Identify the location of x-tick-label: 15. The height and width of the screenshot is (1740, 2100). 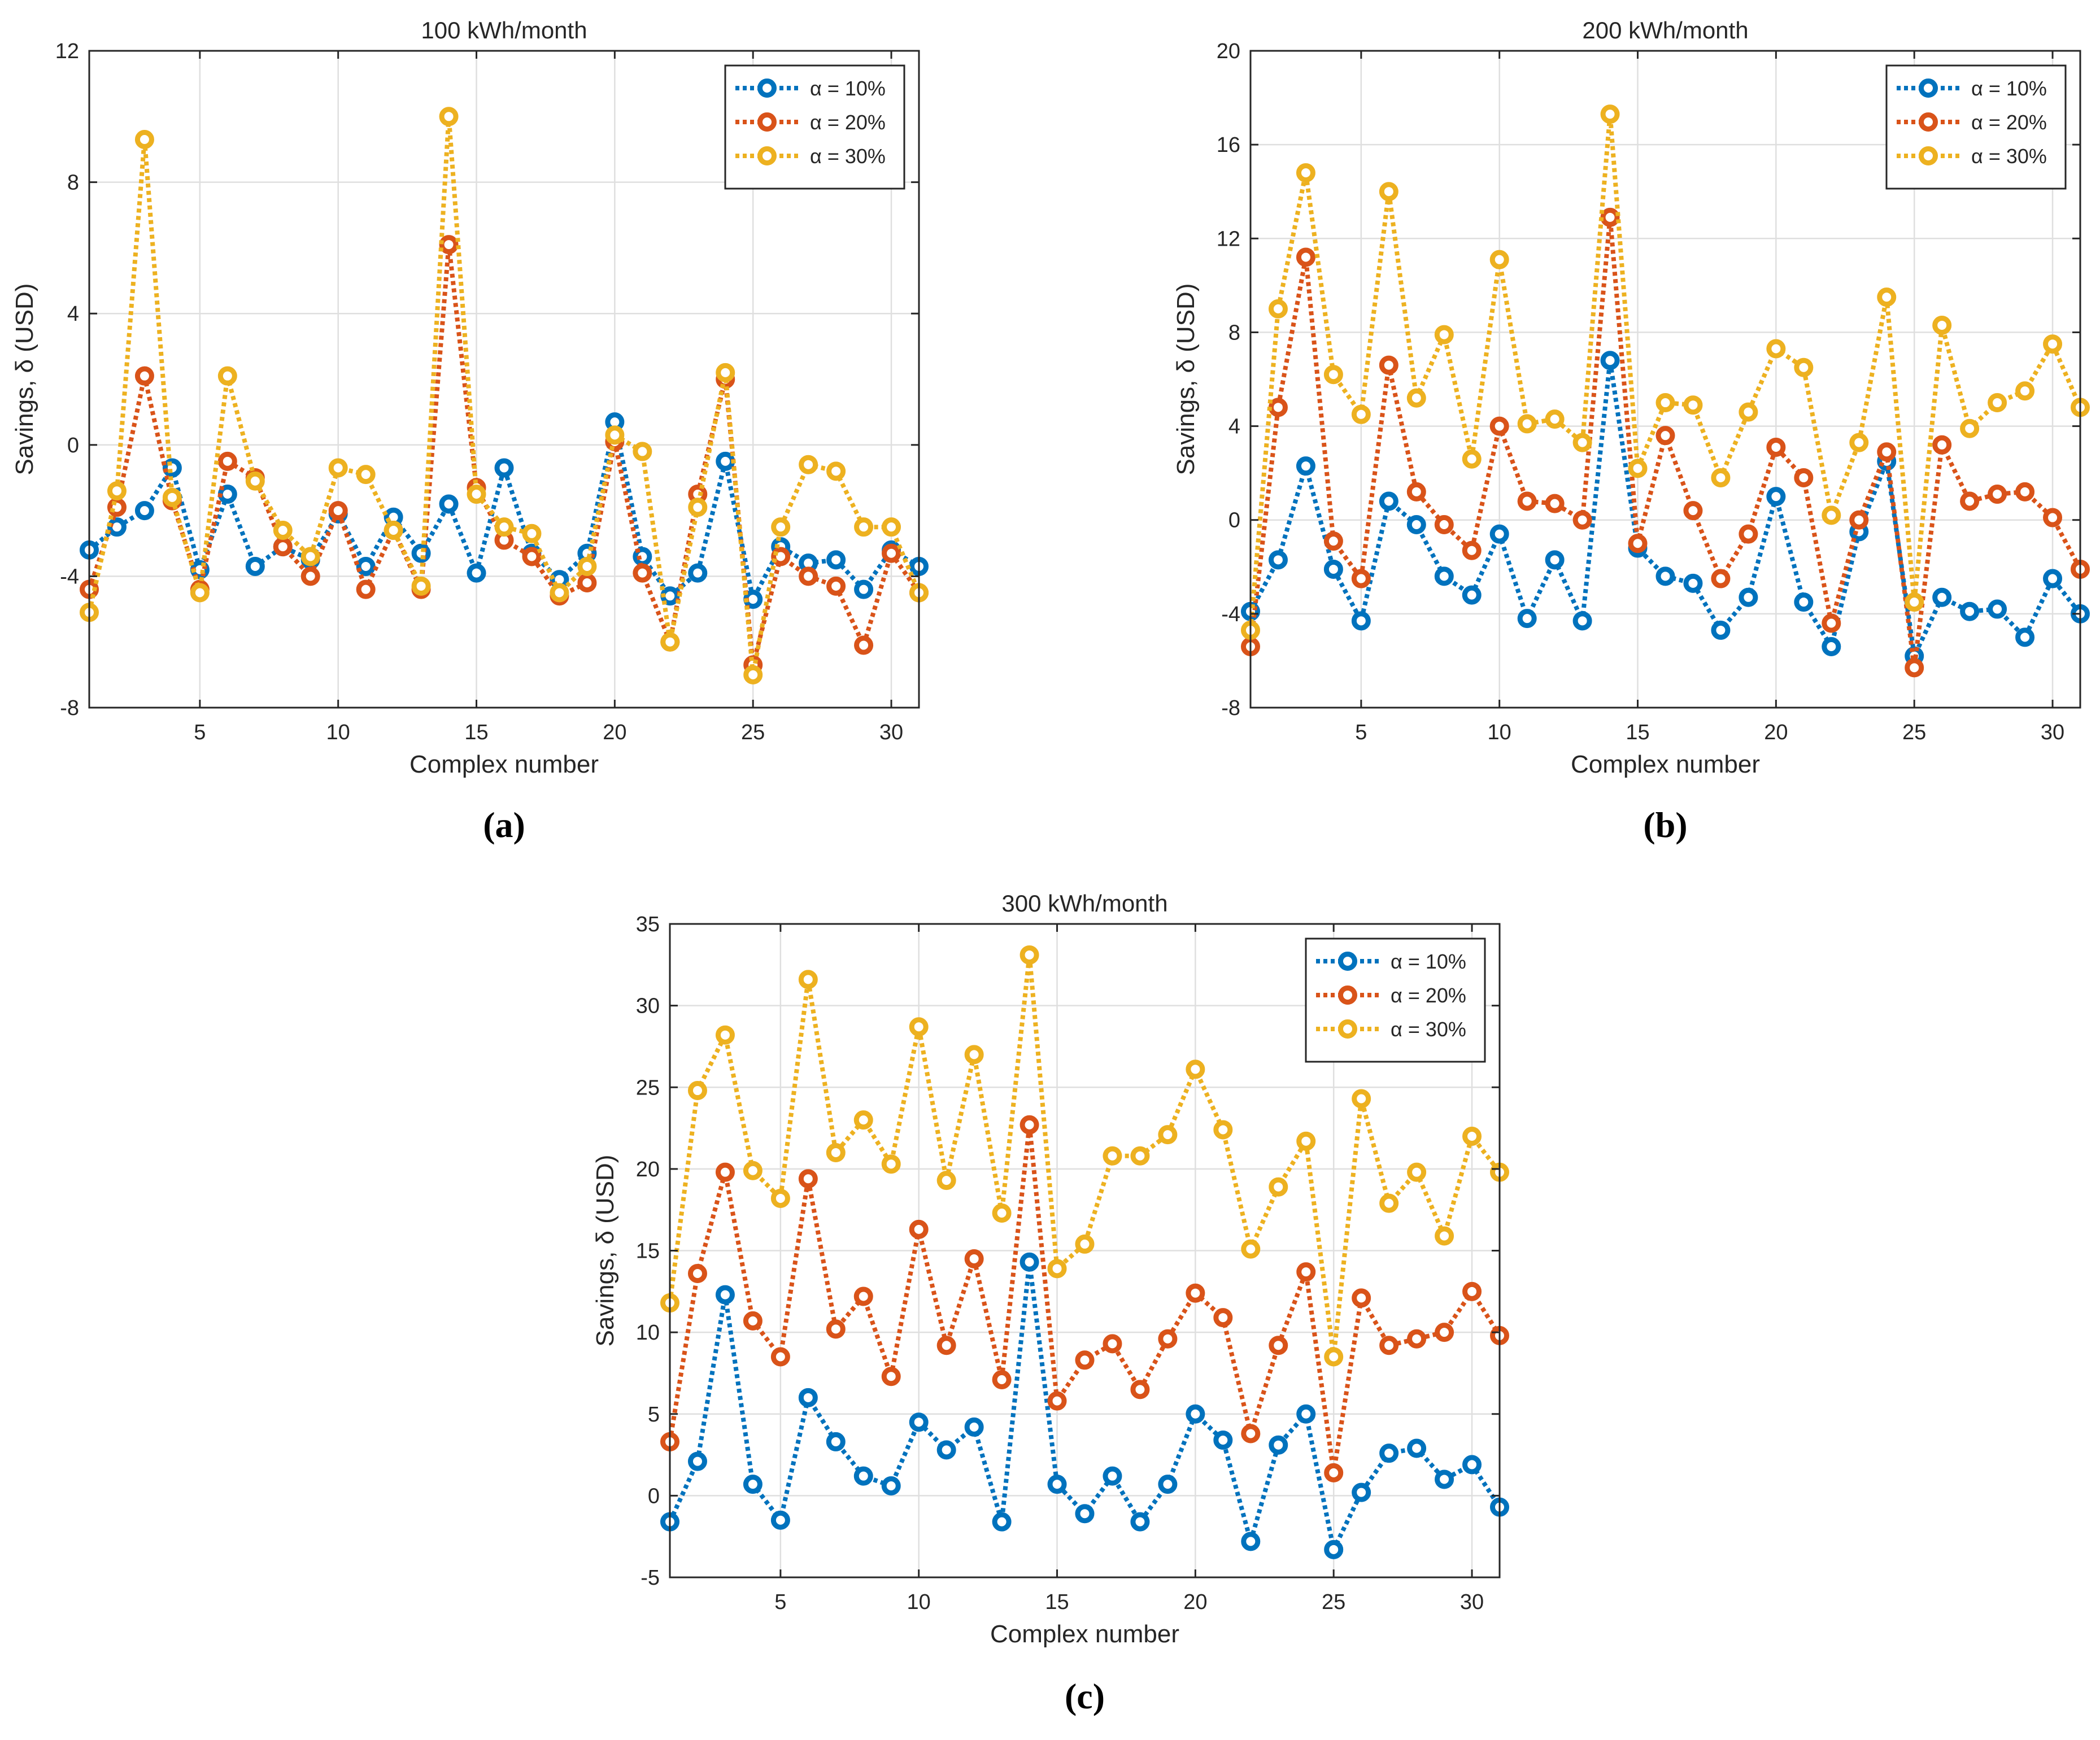
(1638, 732).